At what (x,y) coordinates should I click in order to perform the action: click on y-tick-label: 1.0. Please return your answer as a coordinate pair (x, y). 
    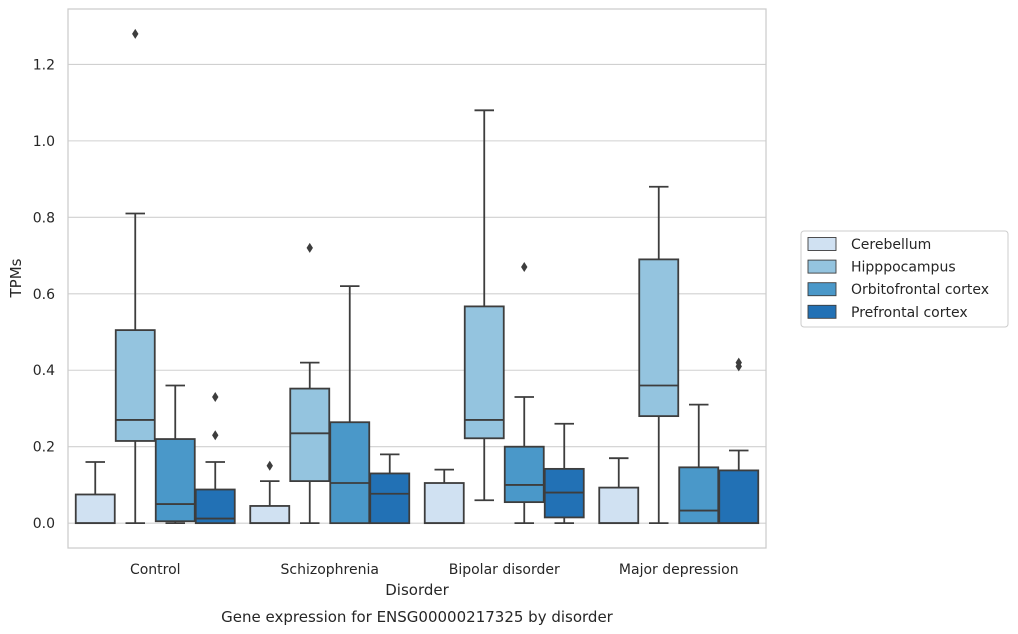
    Looking at the image, I should click on (44, 142).